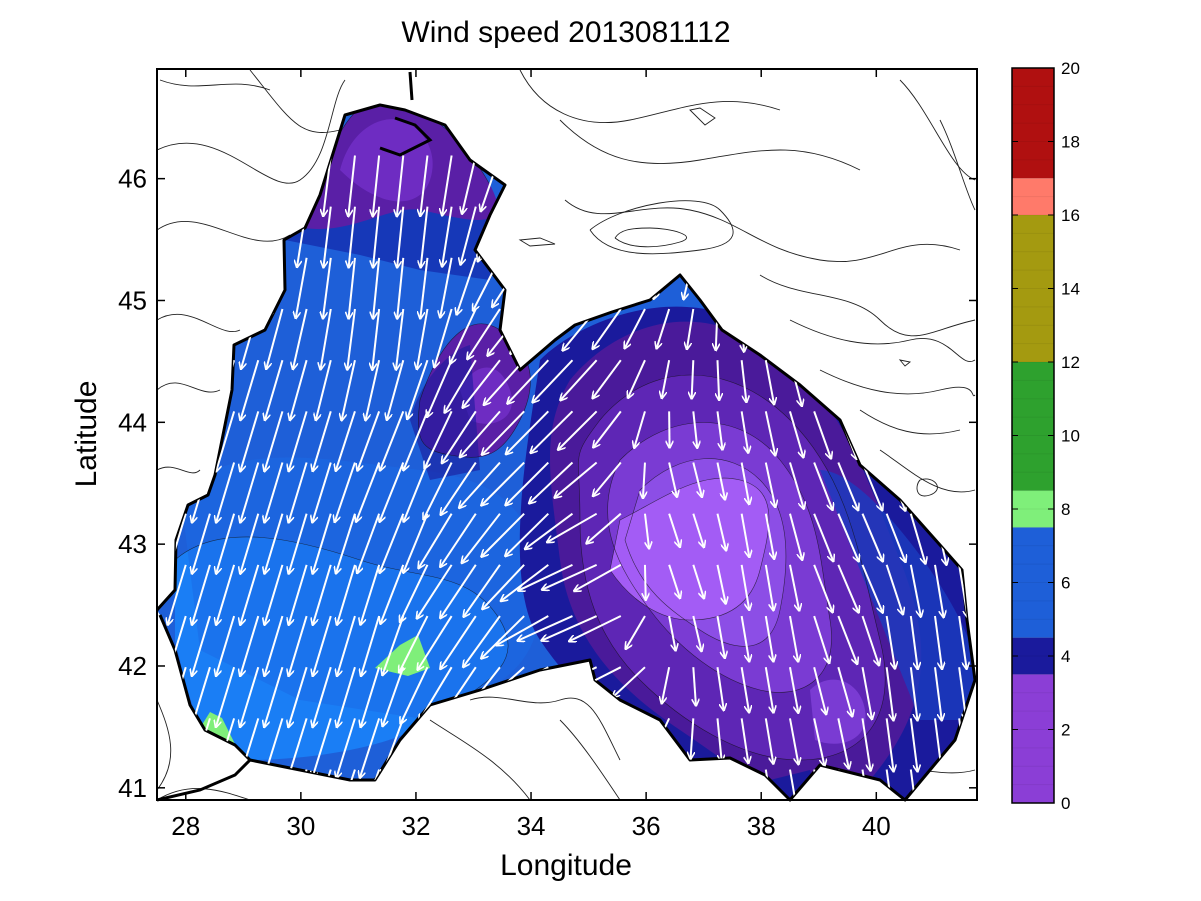 The height and width of the screenshot is (901, 1201). Describe the element at coordinates (132, 666) in the screenshot. I see `y-tick-label: 42` at that location.